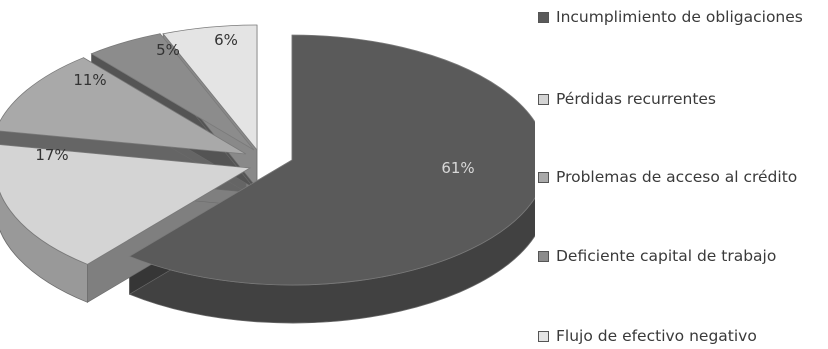  I want to click on data-label-flujo-efectivo: 6%, so click(226, 40).